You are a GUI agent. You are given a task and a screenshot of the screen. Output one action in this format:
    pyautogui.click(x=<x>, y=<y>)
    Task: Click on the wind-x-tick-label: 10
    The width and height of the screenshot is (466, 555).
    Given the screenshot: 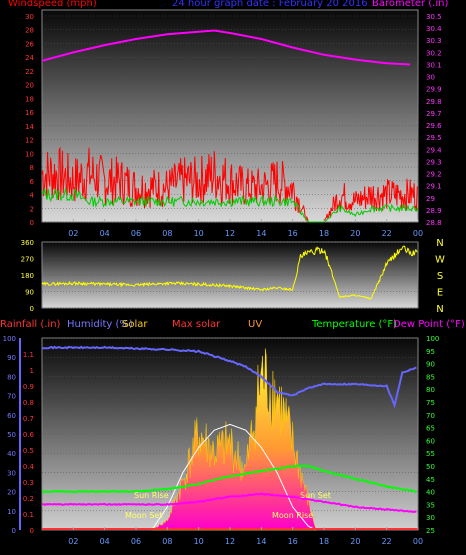 What is the action you would take?
    pyautogui.click(x=199, y=233)
    